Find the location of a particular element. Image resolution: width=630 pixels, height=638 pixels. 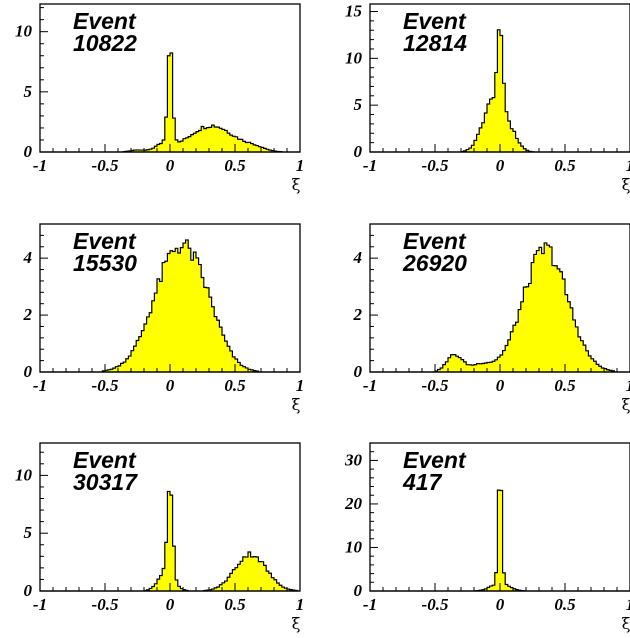

event-number: 12814 is located at coordinates (435, 43).